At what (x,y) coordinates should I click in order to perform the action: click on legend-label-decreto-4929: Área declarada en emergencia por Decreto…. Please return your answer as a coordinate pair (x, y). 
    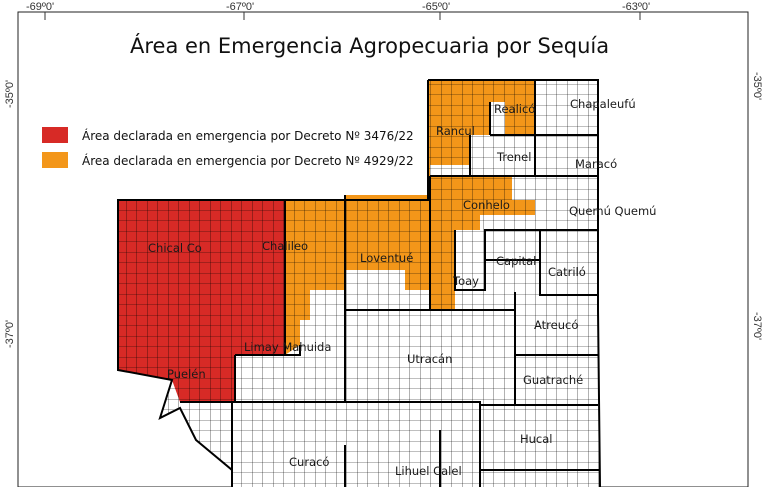
    Looking at the image, I should click on (248, 160).